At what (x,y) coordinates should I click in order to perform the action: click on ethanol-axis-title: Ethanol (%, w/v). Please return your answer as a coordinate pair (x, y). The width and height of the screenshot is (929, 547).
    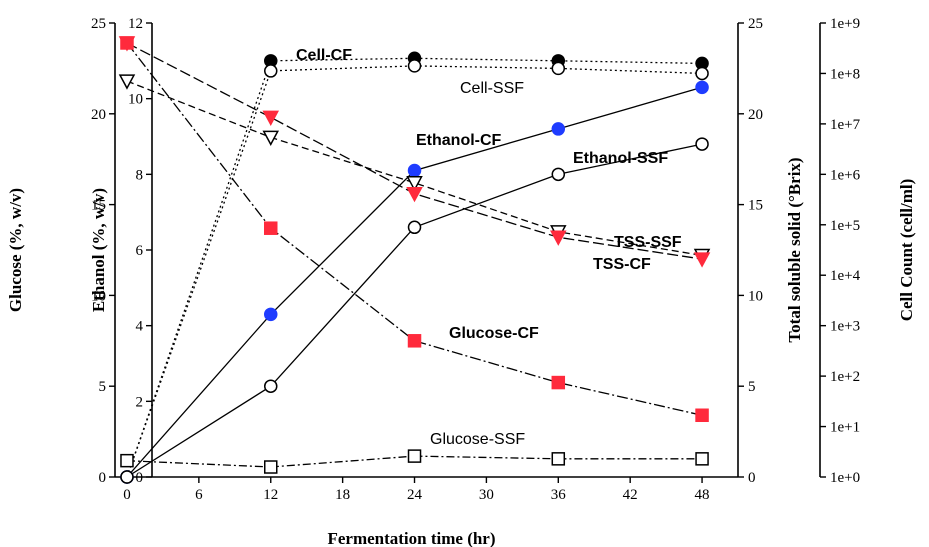
    Looking at the image, I should click on (98, 250).